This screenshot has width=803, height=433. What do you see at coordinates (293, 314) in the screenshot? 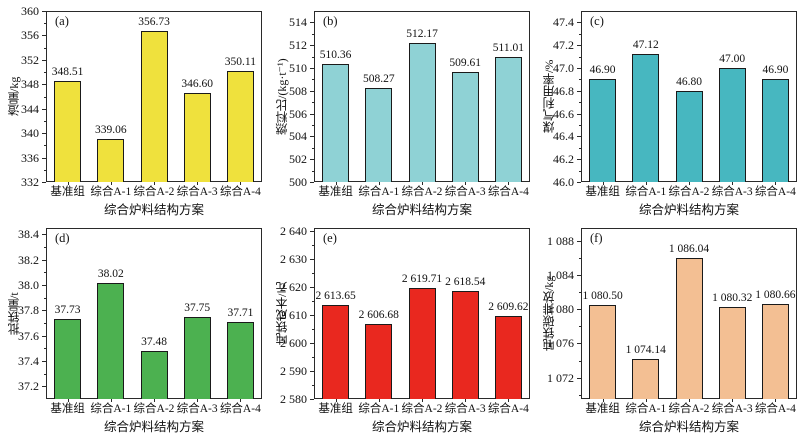
I see `y-tick-label: 2 610` at bounding box center [293, 314].